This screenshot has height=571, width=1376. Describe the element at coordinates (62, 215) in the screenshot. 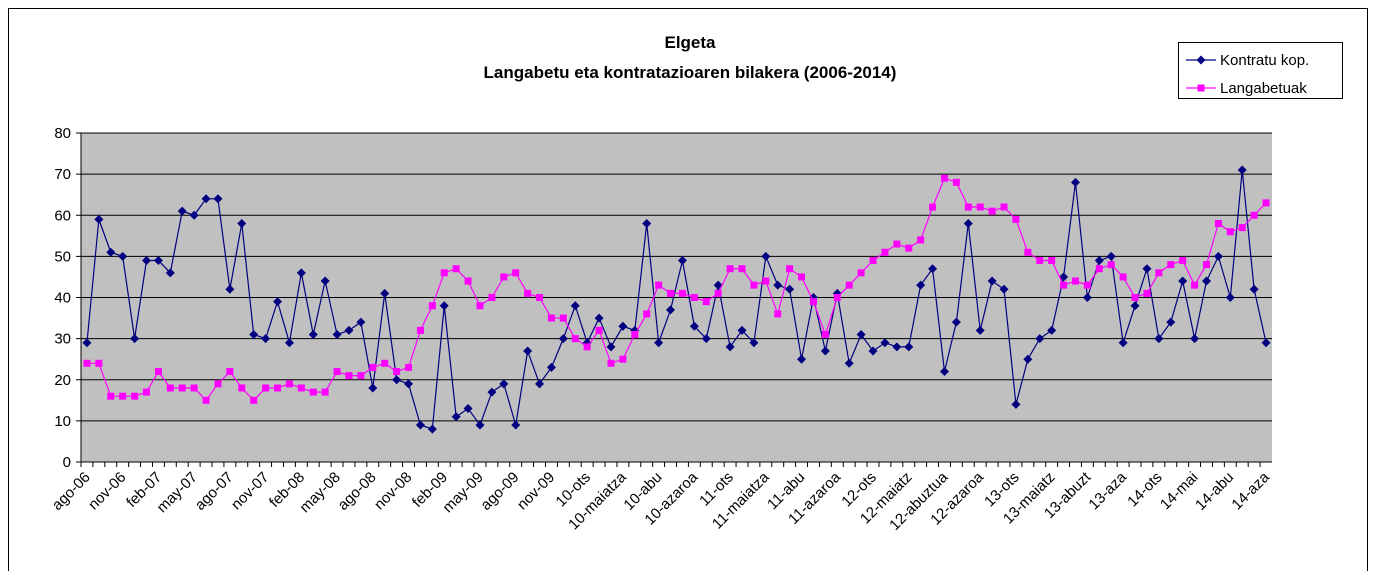

I see `y-tick-label: 60` at that location.